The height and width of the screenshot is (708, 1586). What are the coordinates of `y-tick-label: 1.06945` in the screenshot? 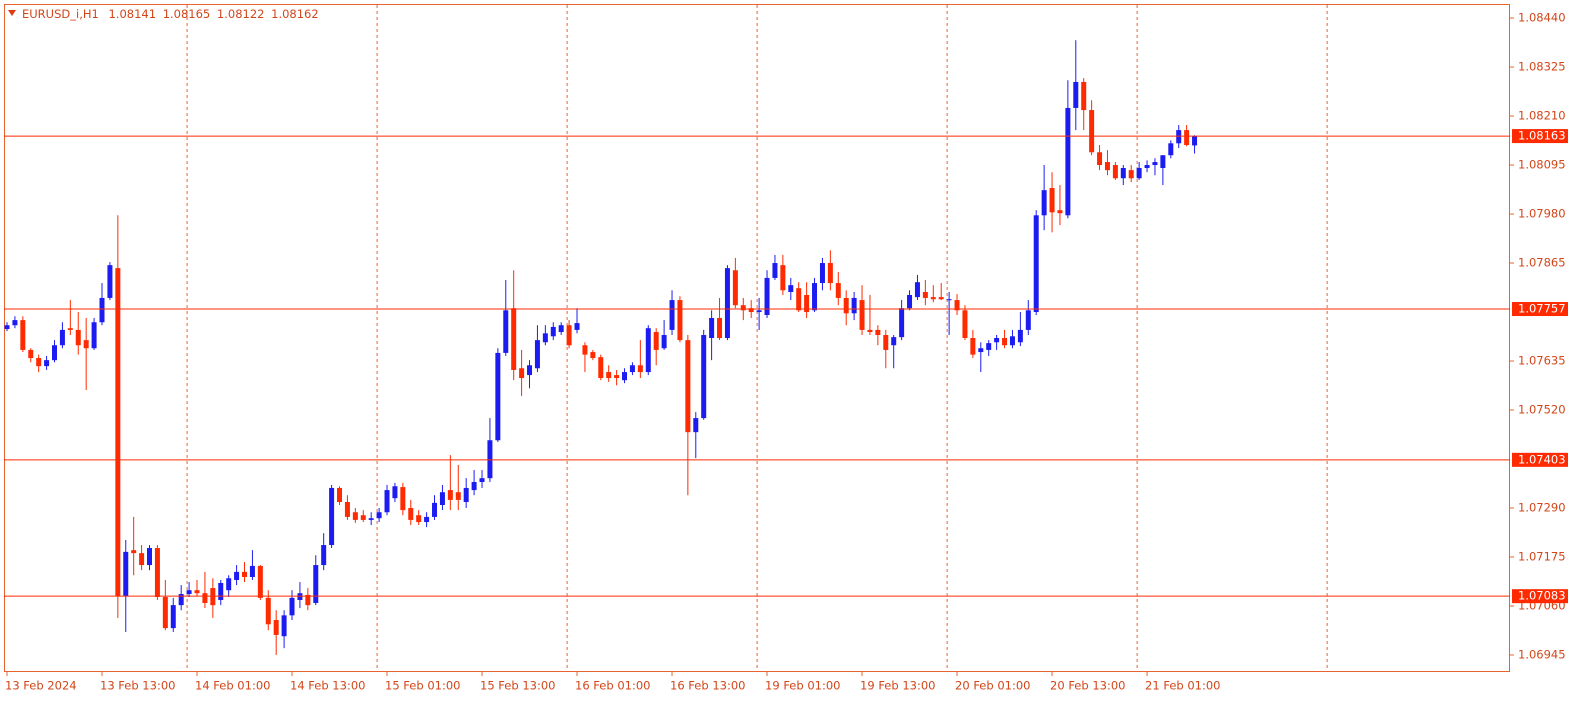 It's located at (1542, 654).